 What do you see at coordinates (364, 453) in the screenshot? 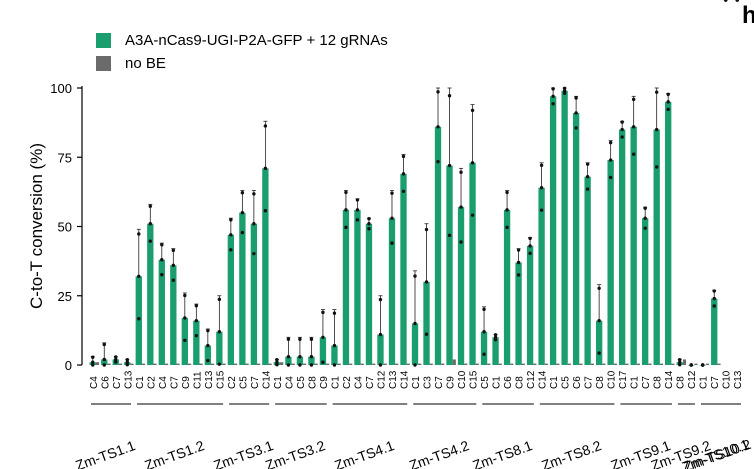
I see `group-label: Zm-TS4.1` at bounding box center [364, 453].